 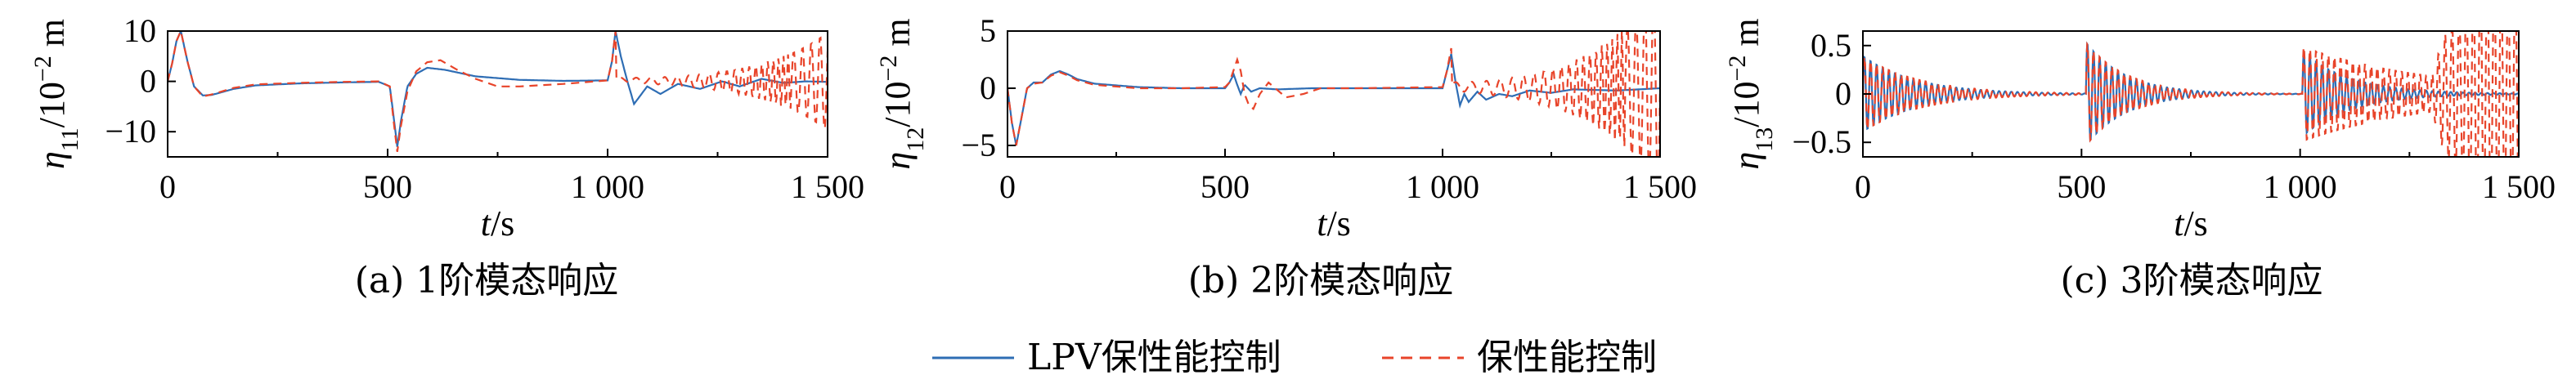 I want to click on panel-caption: (b) 2阶模态响应, so click(x=1320, y=280).